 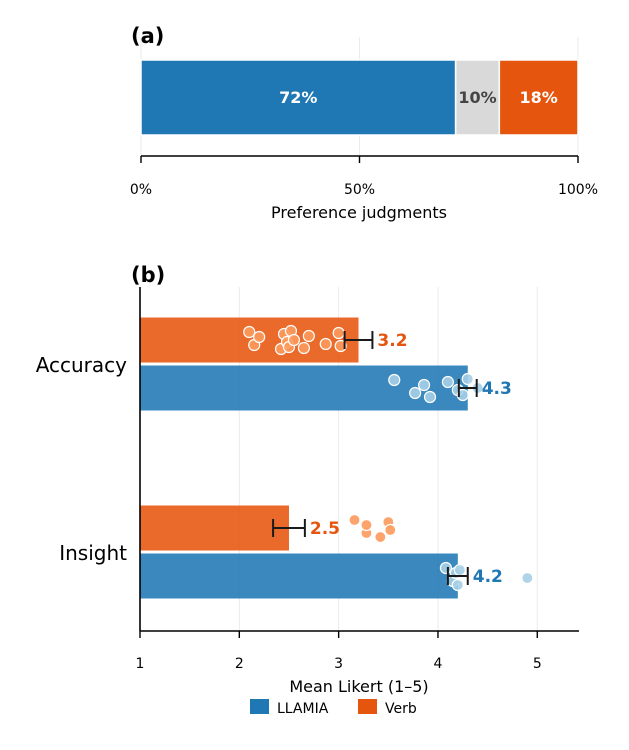 I want to click on preference-segment-label: 10%, so click(x=477, y=97).